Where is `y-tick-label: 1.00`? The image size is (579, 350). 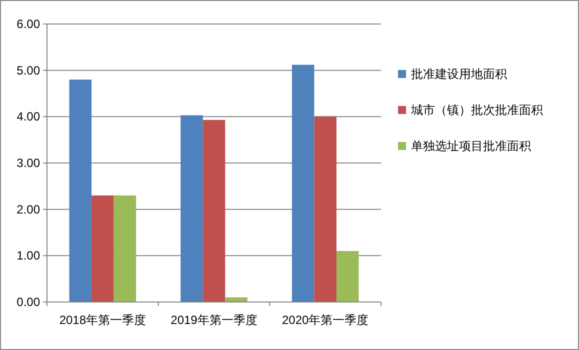
y-tick-label: 1.00 is located at coordinates (28, 255).